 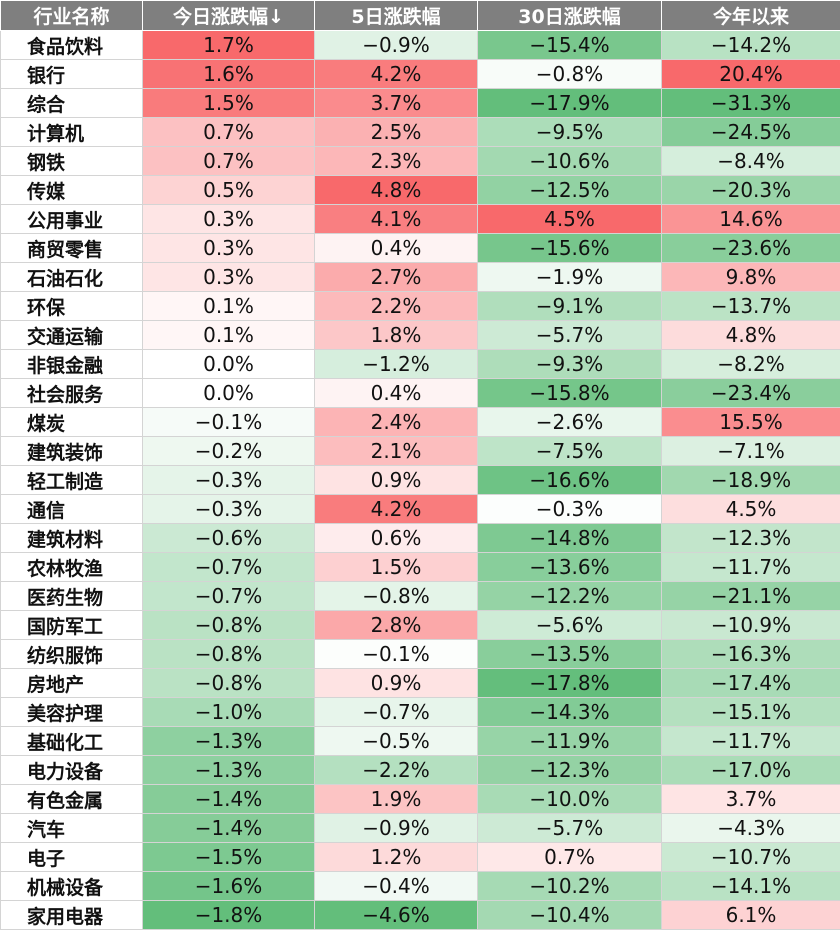 I want to click on today-change-cell: 0.5%, so click(x=229, y=190).